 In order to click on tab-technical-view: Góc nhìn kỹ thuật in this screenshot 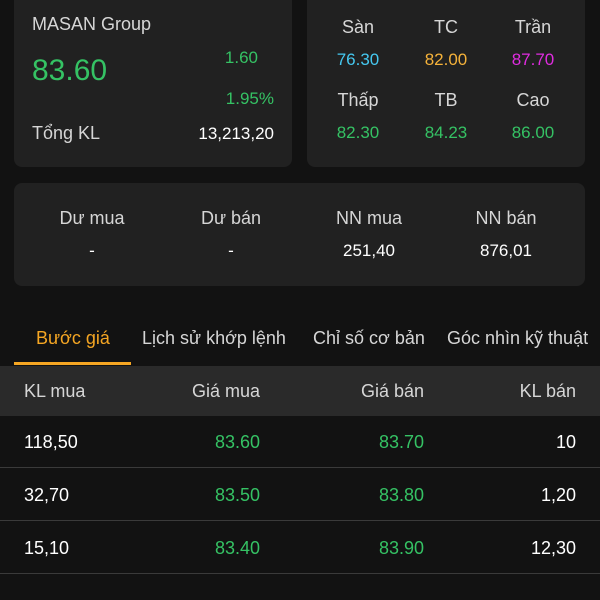, I will do `click(518, 338)`.